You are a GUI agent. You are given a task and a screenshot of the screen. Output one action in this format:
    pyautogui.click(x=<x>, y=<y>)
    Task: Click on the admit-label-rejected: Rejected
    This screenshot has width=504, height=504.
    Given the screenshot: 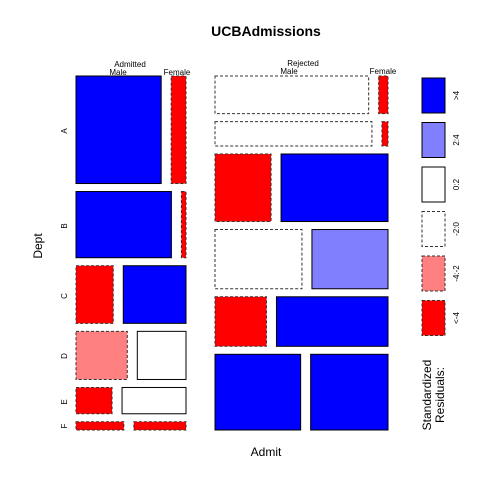 What is the action you would take?
    pyautogui.click(x=303, y=63)
    